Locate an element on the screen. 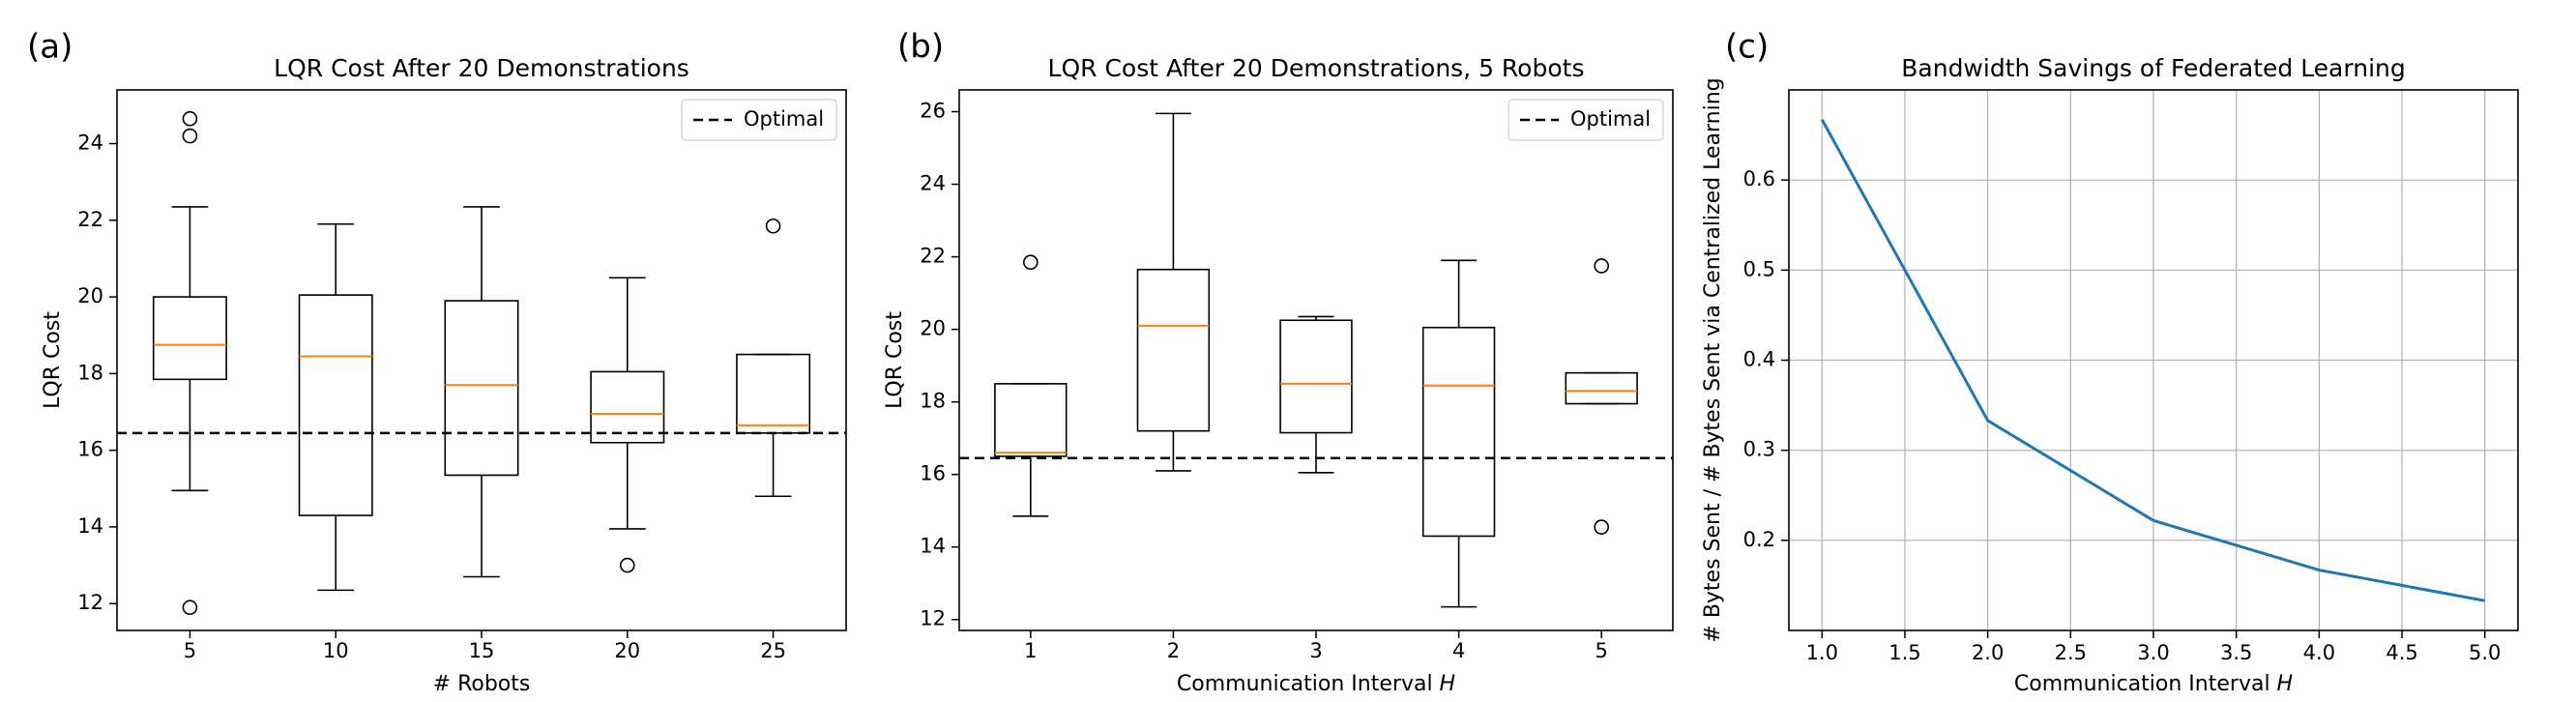  x-tick-label: 4.0 is located at coordinates (2319, 653).